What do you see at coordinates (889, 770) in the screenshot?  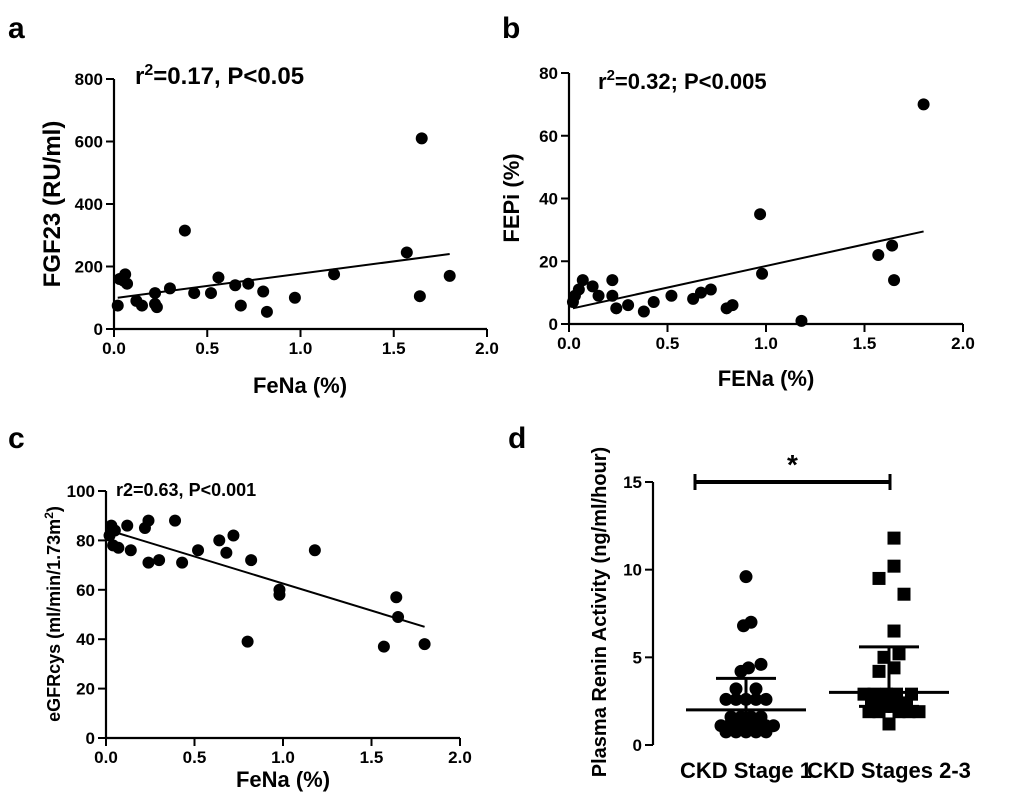 I see `category-label: CKD Stages 2-3` at bounding box center [889, 770].